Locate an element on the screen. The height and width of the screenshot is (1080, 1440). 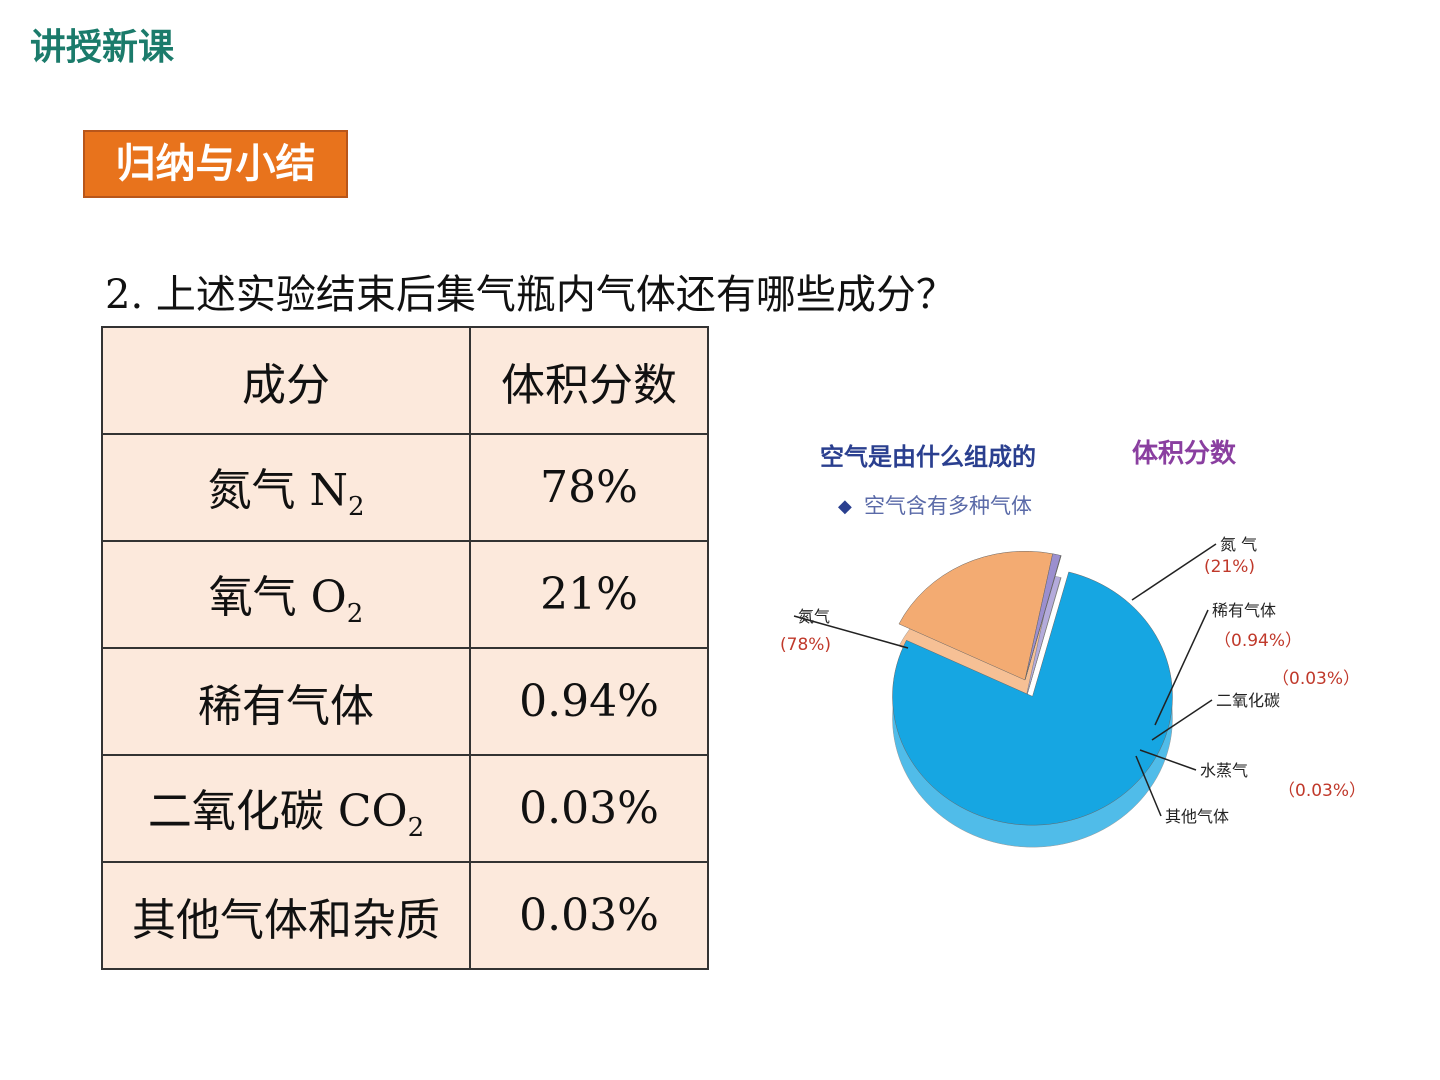
component-cell: 氧气 O2 is located at coordinates (286, 594).